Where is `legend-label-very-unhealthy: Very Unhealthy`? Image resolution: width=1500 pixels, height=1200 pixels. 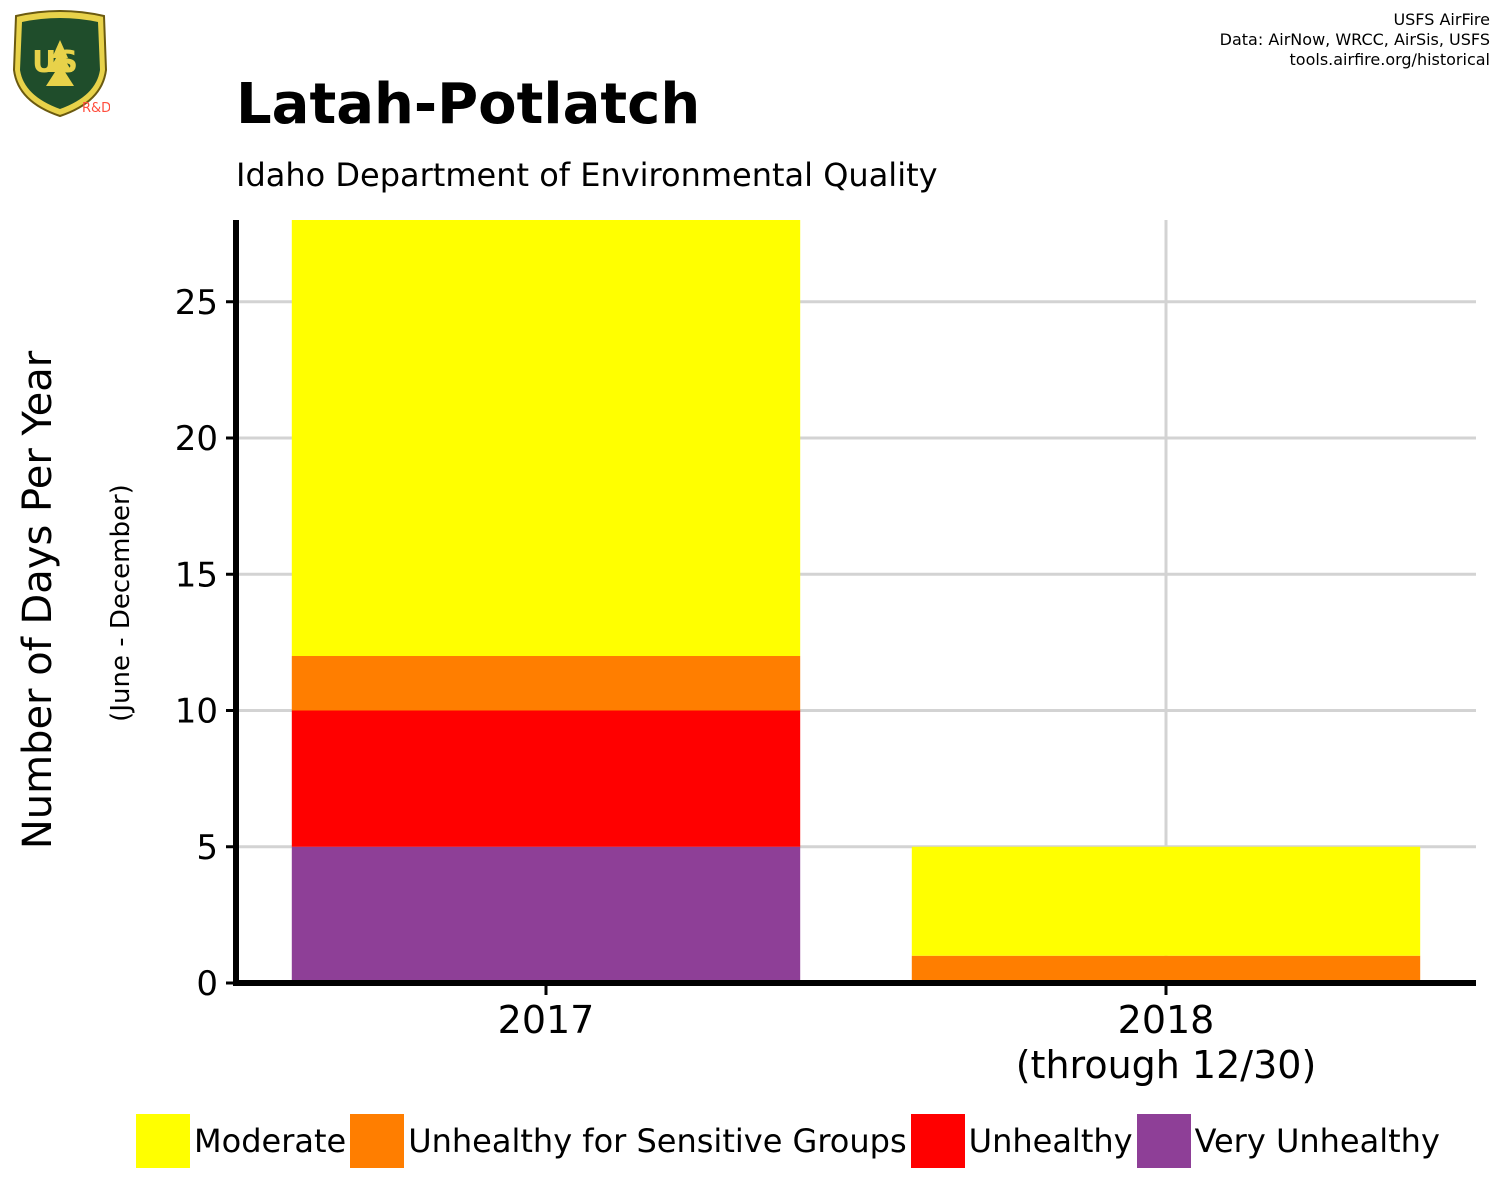 legend-label-very-unhealthy: Very Unhealthy is located at coordinates (1317, 1141).